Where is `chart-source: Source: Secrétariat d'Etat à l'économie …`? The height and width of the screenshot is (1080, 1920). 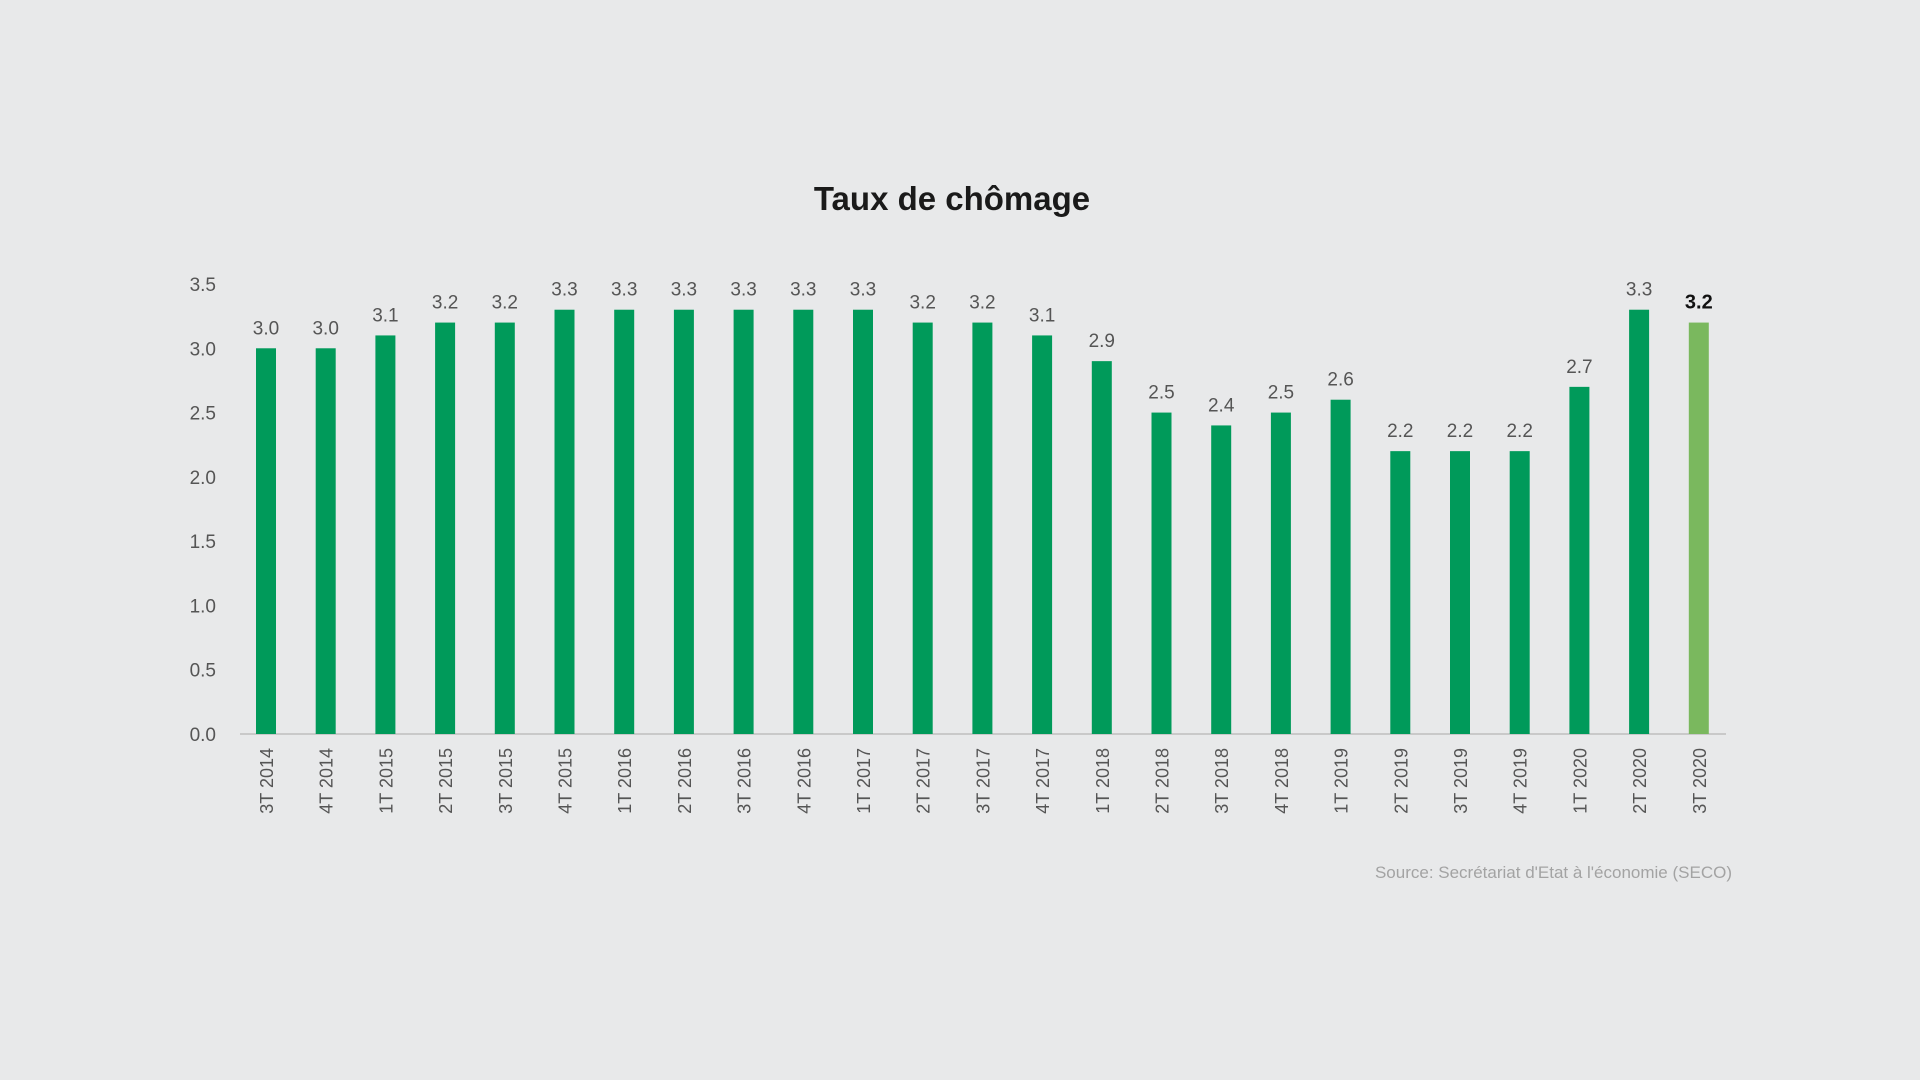 chart-source: Source: Secrétariat d'Etat à l'économie … is located at coordinates (1553, 872).